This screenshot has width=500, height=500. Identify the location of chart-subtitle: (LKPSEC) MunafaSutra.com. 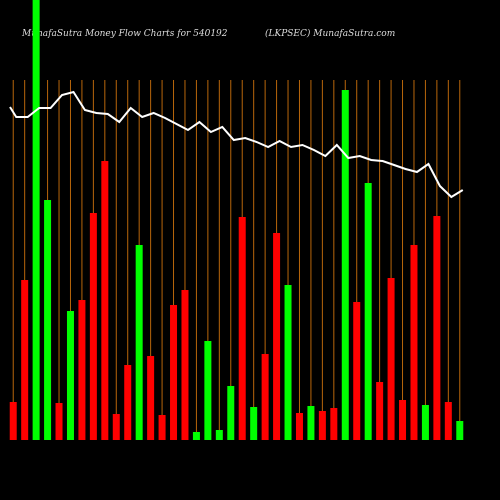
(330, 33).